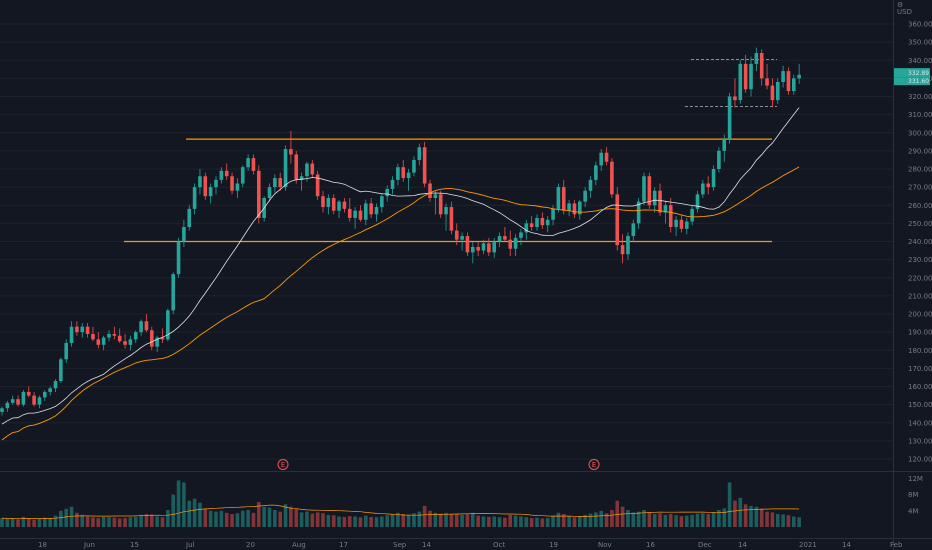 The height and width of the screenshot is (550, 932). What do you see at coordinates (900, 5) in the screenshot?
I see `gear-icon: ⚙` at bounding box center [900, 5].